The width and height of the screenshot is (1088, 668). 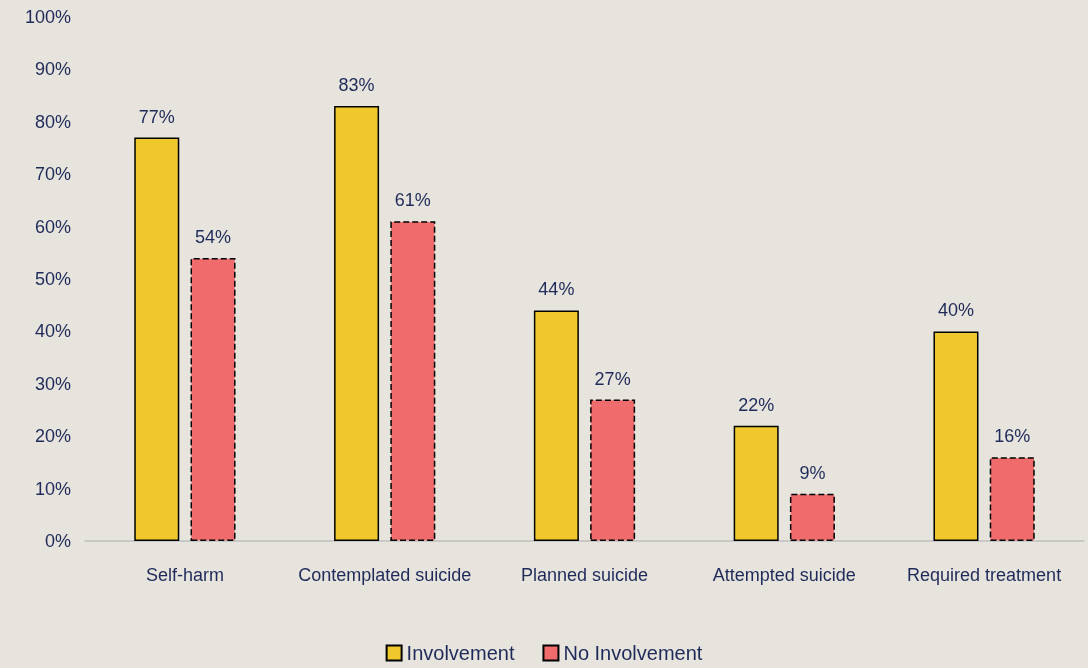 I want to click on y-tick-label: 70%, so click(x=52, y=174).